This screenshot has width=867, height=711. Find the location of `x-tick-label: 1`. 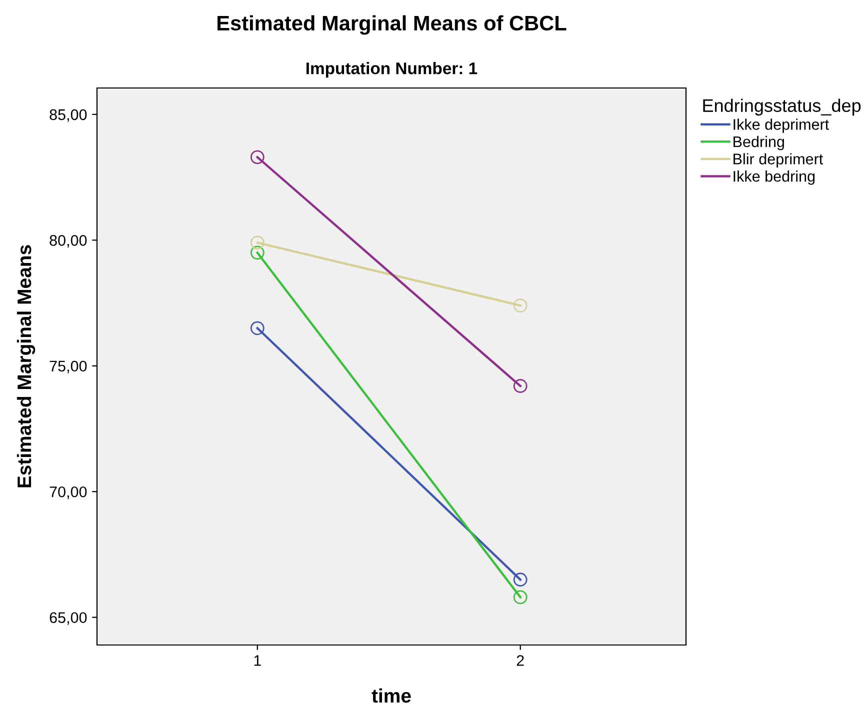

x-tick-label: 1 is located at coordinates (257, 660).